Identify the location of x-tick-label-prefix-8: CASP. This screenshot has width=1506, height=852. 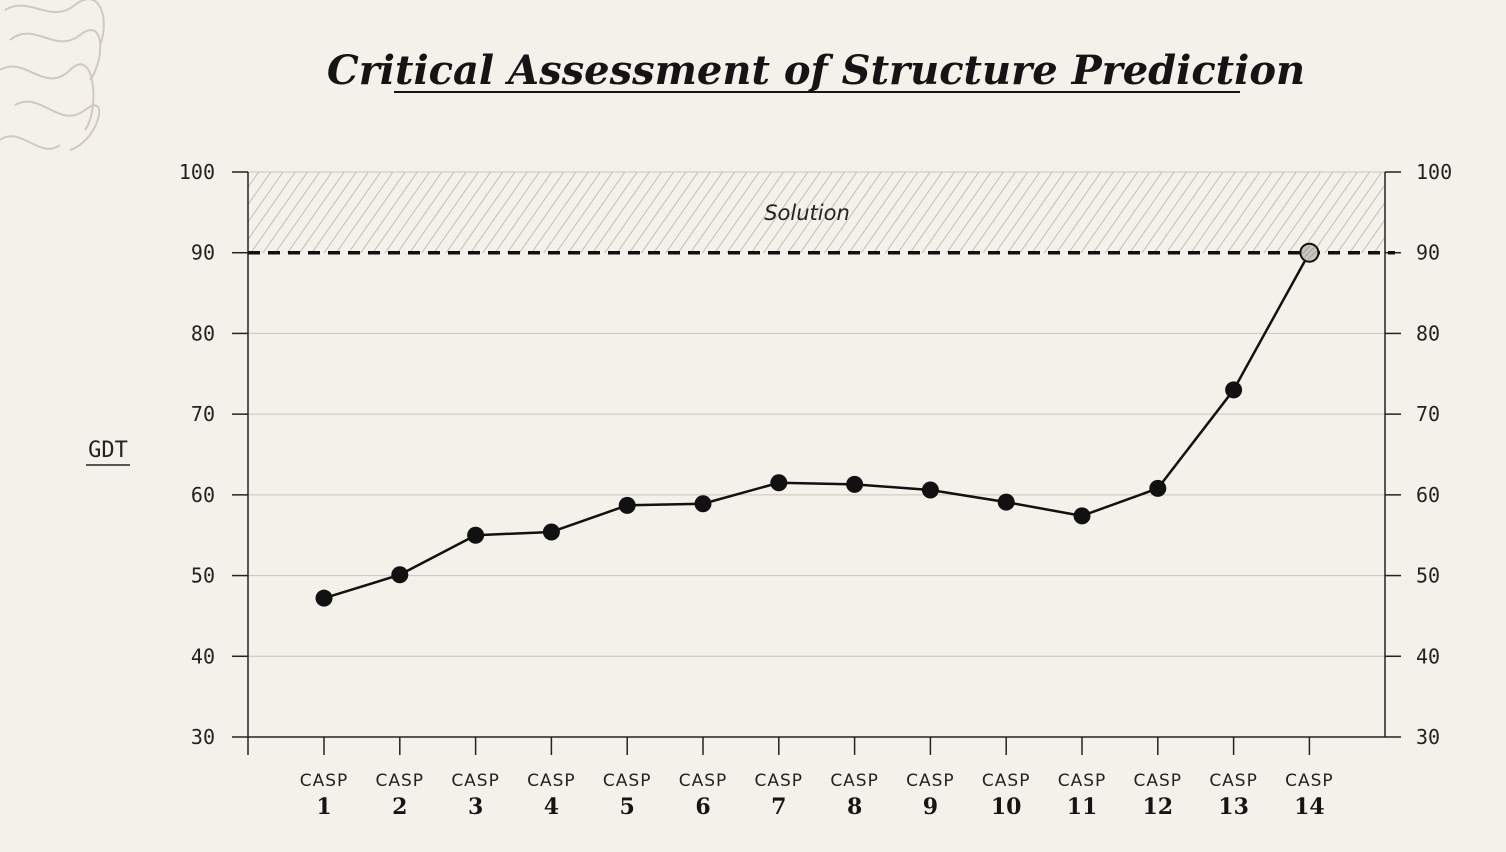
(854, 781).